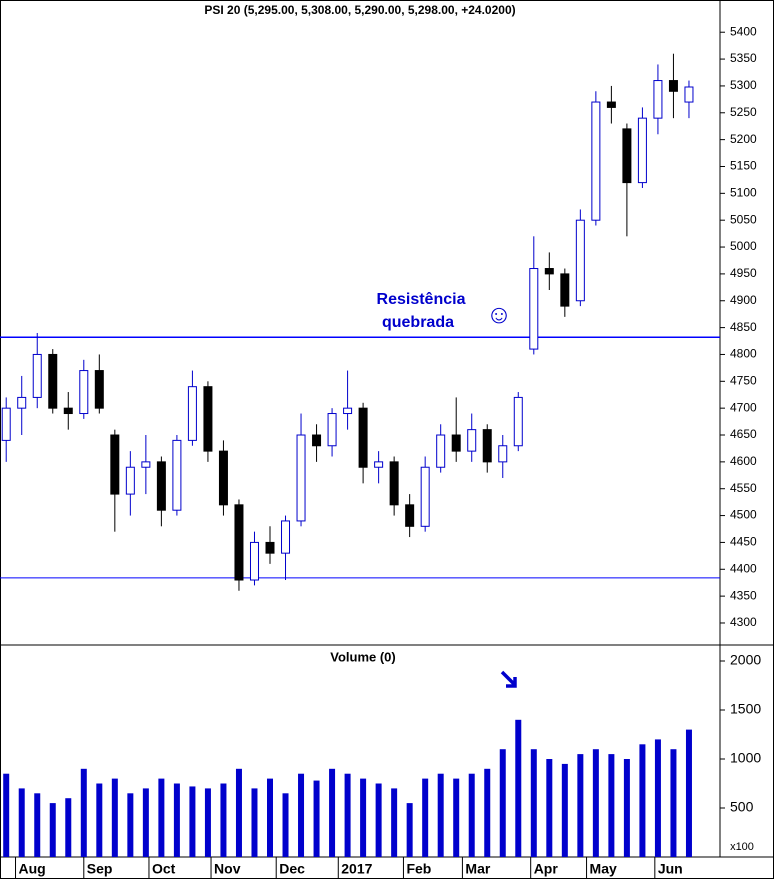  I want to click on x-tick-label: Aug, so click(32, 869).